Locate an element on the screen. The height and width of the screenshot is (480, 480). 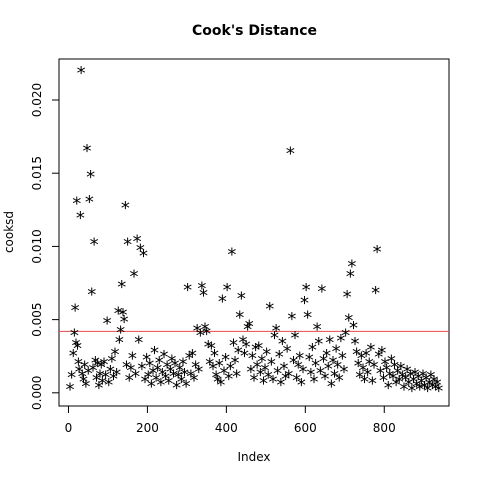
x-tick-label: 400 is located at coordinates (226, 428).